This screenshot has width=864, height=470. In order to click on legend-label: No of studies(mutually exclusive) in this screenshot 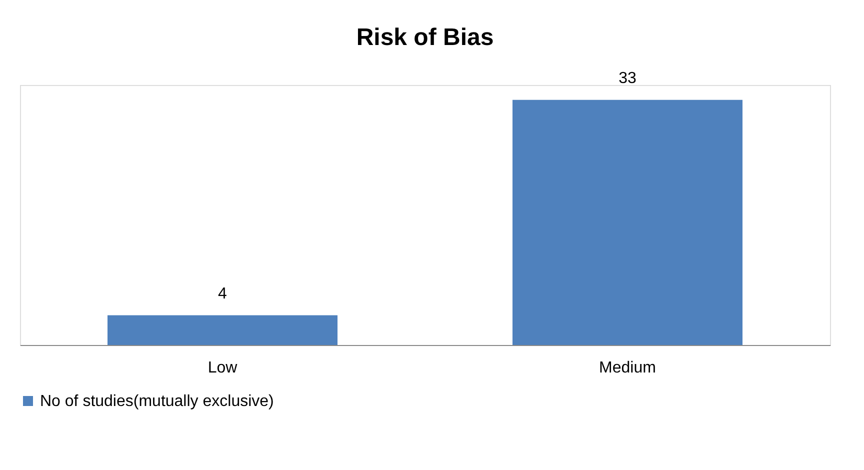, I will do `click(157, 401)`.